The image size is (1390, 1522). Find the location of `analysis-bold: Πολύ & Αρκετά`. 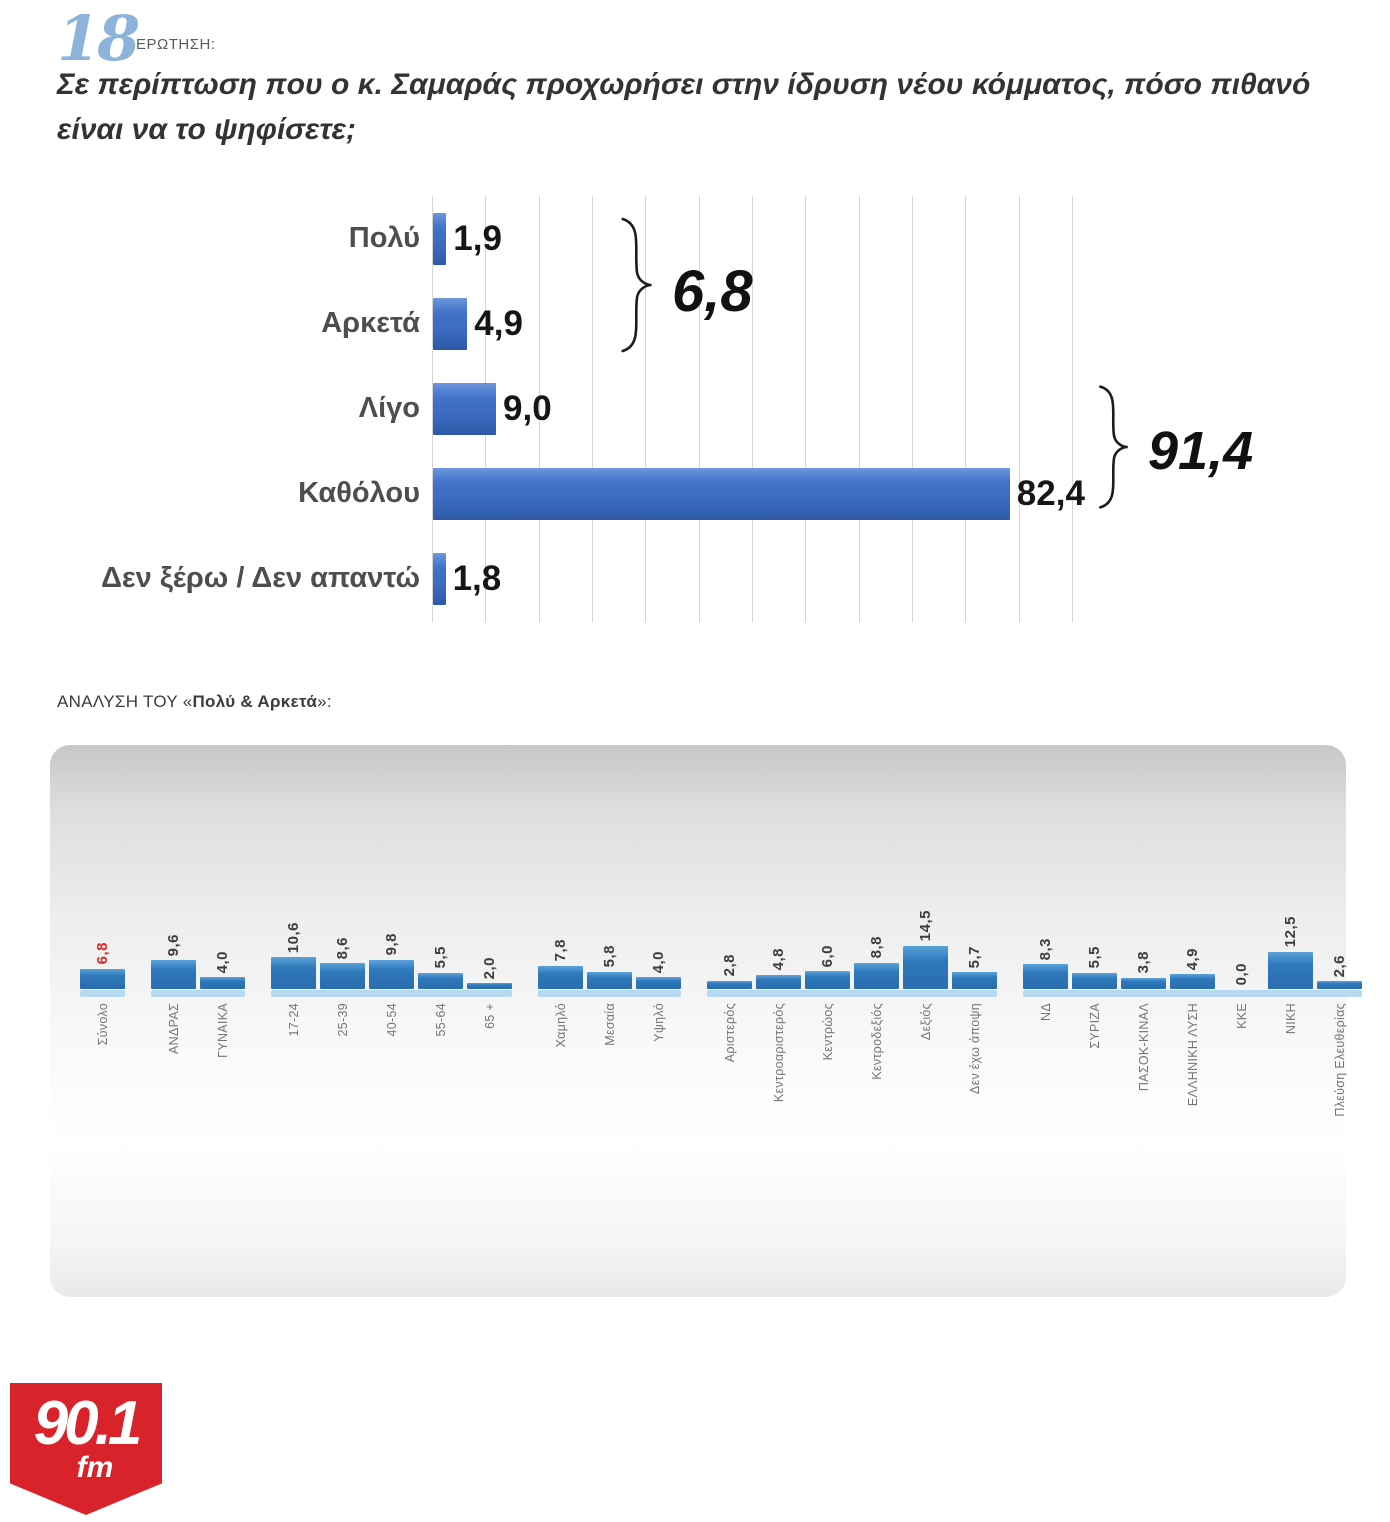

analysis-bold: Πολύ & Αρκετά is located at coordinates (255, 701).